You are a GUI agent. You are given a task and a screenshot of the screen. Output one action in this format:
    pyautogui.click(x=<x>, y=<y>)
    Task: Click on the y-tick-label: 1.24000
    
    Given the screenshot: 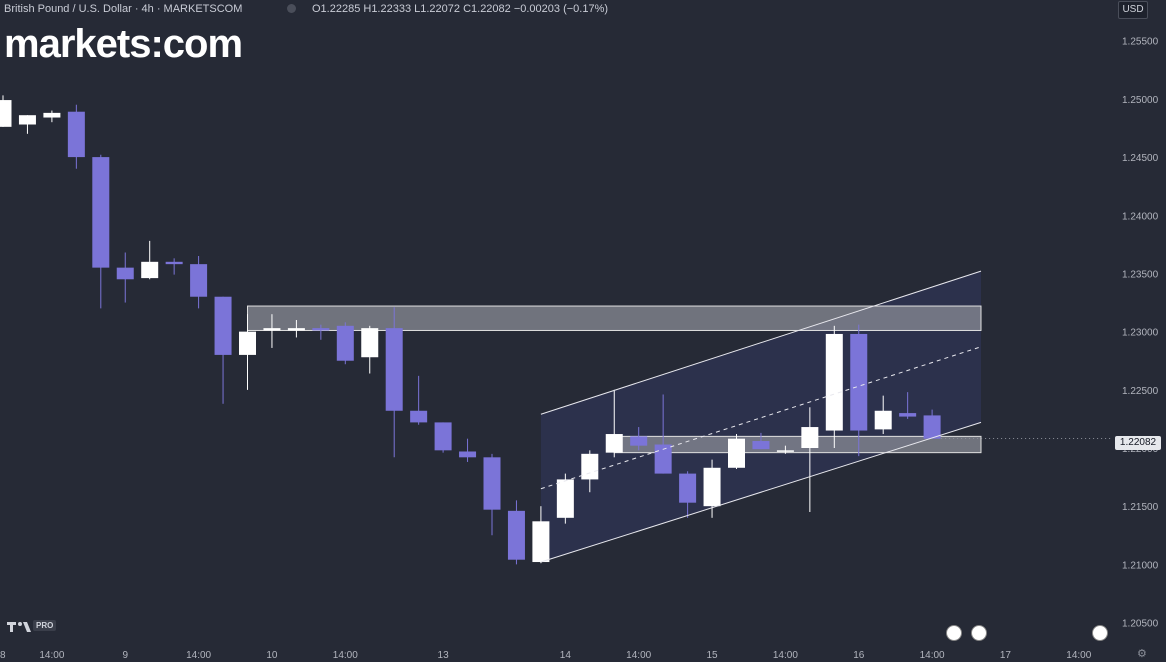 What is the action you would take?
    pyautogui.click(x=1140, y=216)
    